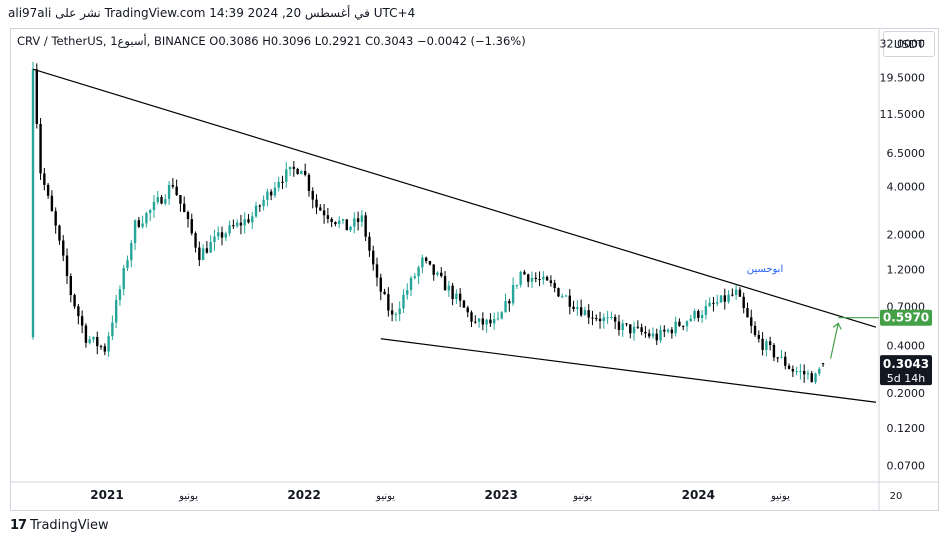 This screenshot has height=545, width=951. What do you see at coordinates (837, 326) in the screenshot?
I see `target-arrow-head` at bounding box center [837, 326].